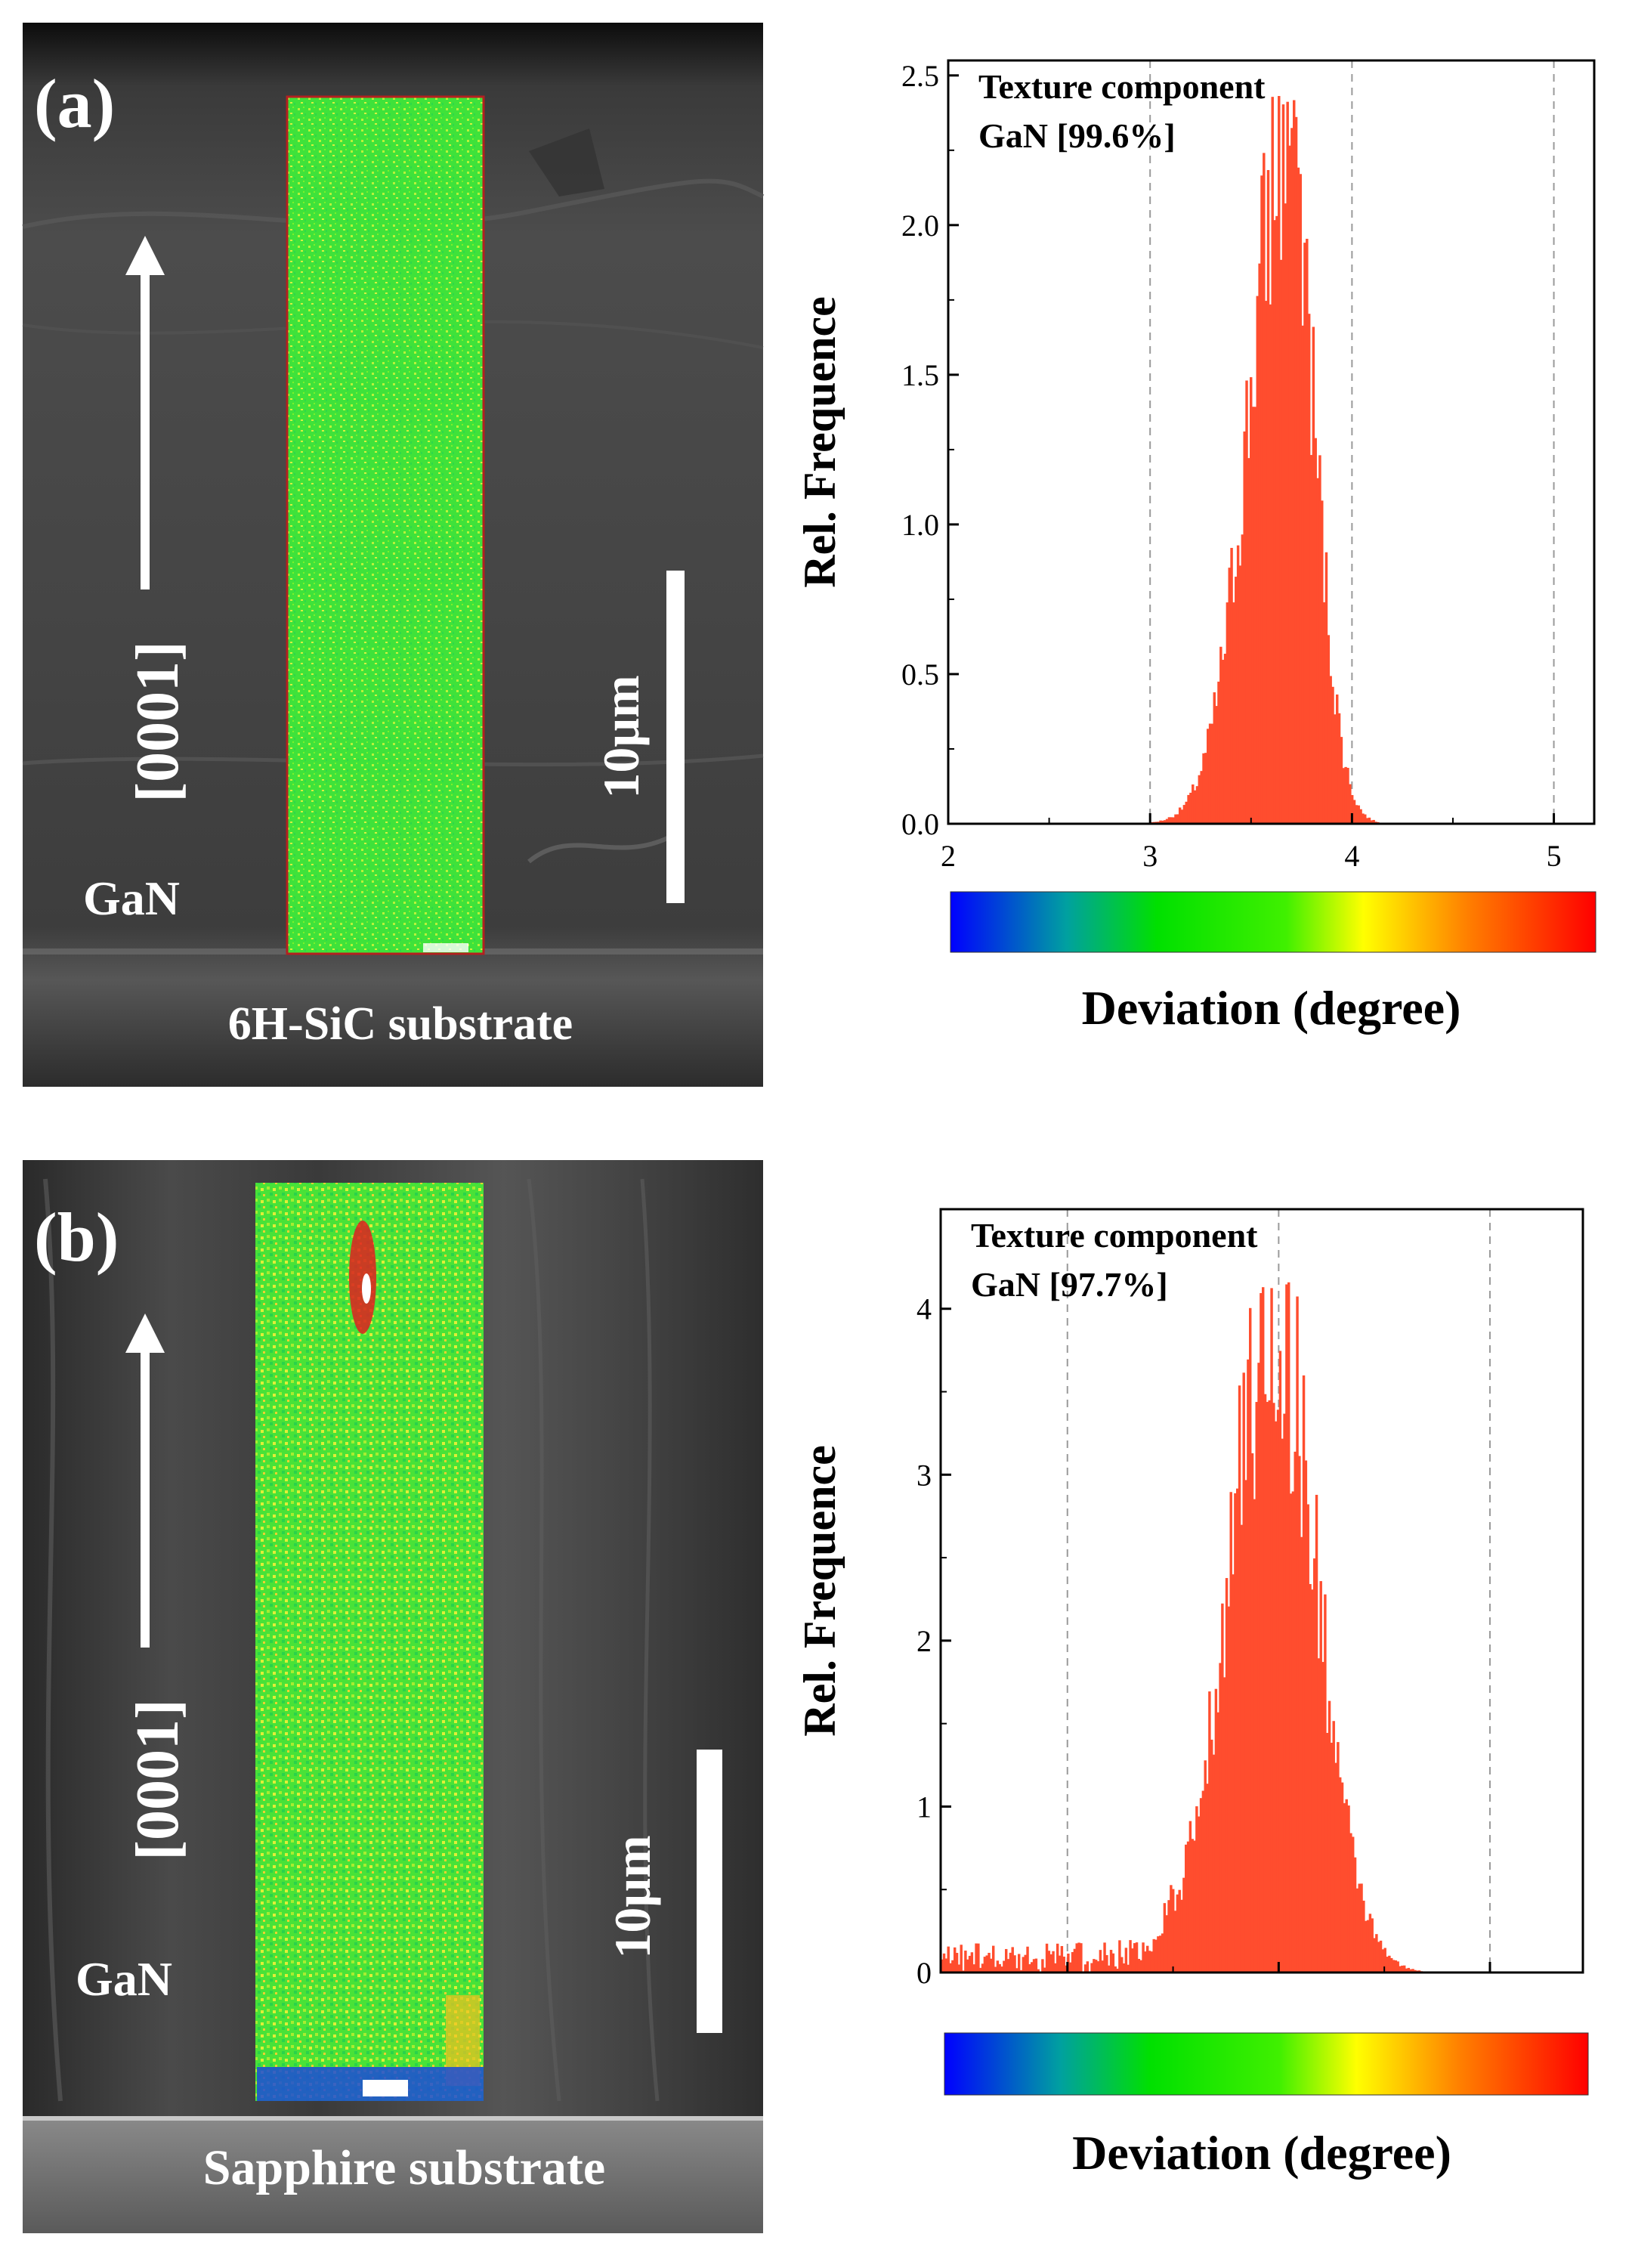  I want to click on x-tick-label: 2, so click(948, 856).